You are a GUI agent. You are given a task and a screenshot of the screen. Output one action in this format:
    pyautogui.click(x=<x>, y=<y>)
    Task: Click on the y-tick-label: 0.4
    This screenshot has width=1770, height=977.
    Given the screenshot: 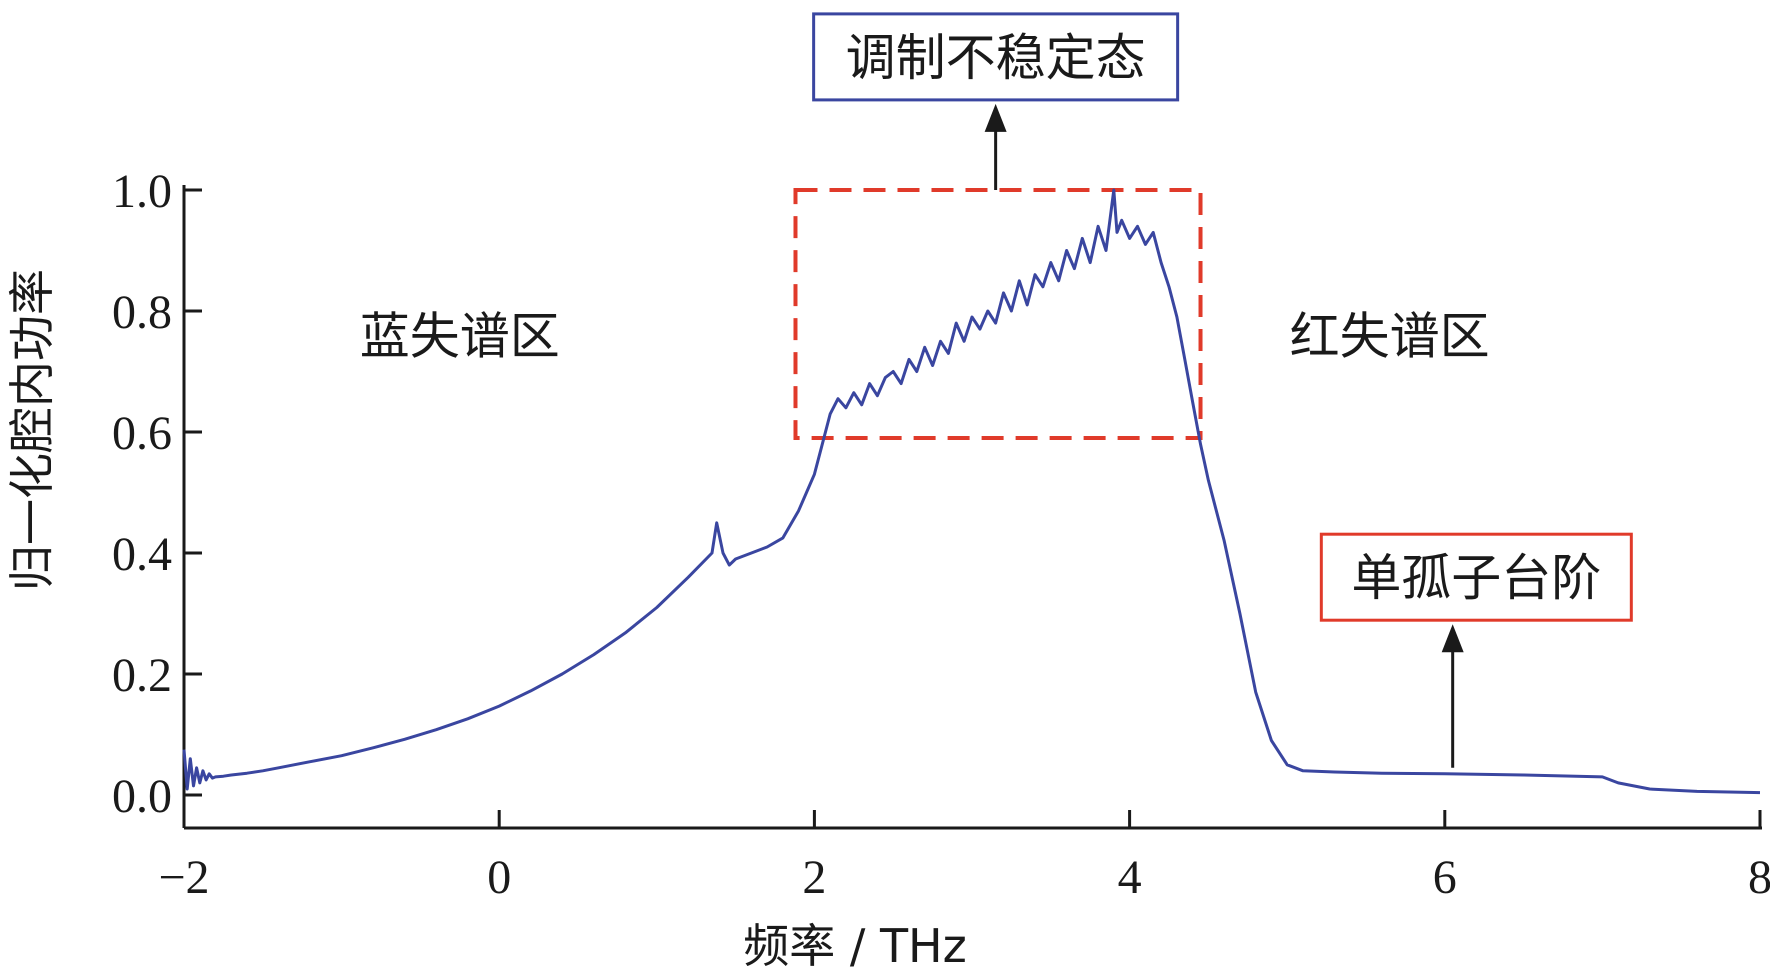 What is the action you would take?
    pyautogui.click(x=142, y=554)
    